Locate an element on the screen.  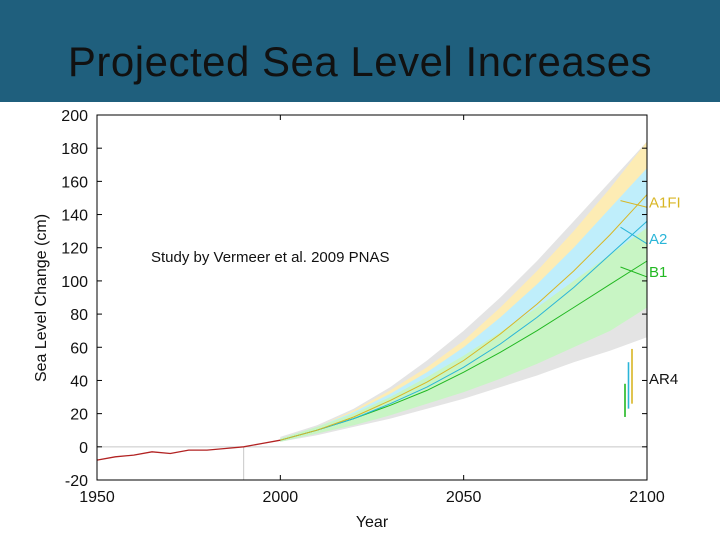
x-tick-label: 2050 is located at coordinates (464, 497).